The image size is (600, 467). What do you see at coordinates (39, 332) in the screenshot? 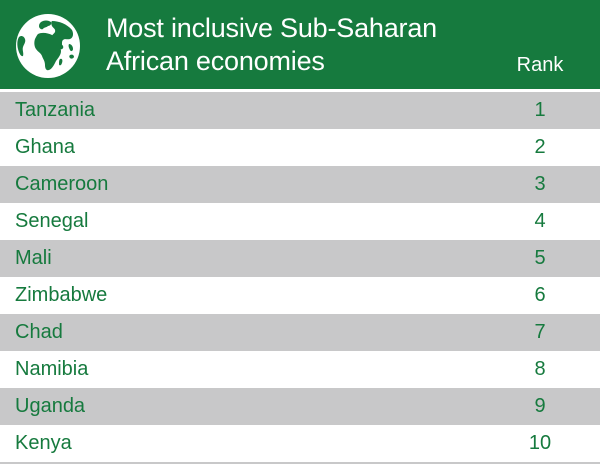
I see `country-cell: Chad` at bounding box center [39, 332].